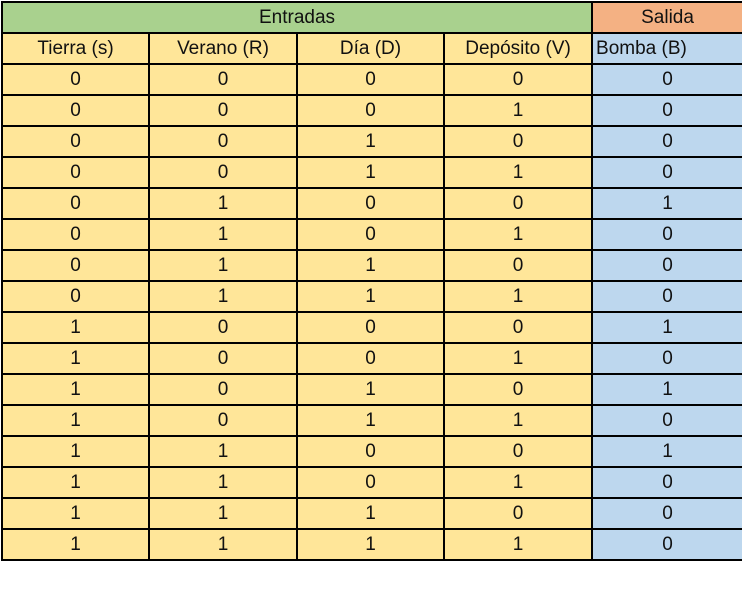 The height and width of the screenshot is (605, 742). What do you see at coordinates (75, 48) in the screenshot?
I see `column-header-tierra: Tierra (s)` at bounding box center [75, 48].